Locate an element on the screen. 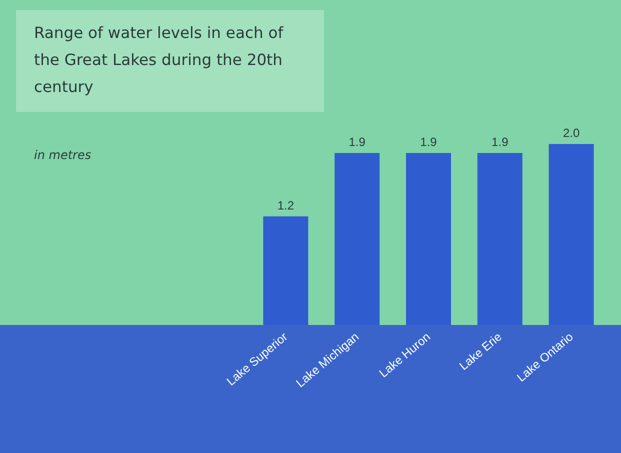 Image resolution: width=621 pixels, height=453 pixels. data-label: 2.0 is located at coordinates (571, 133).